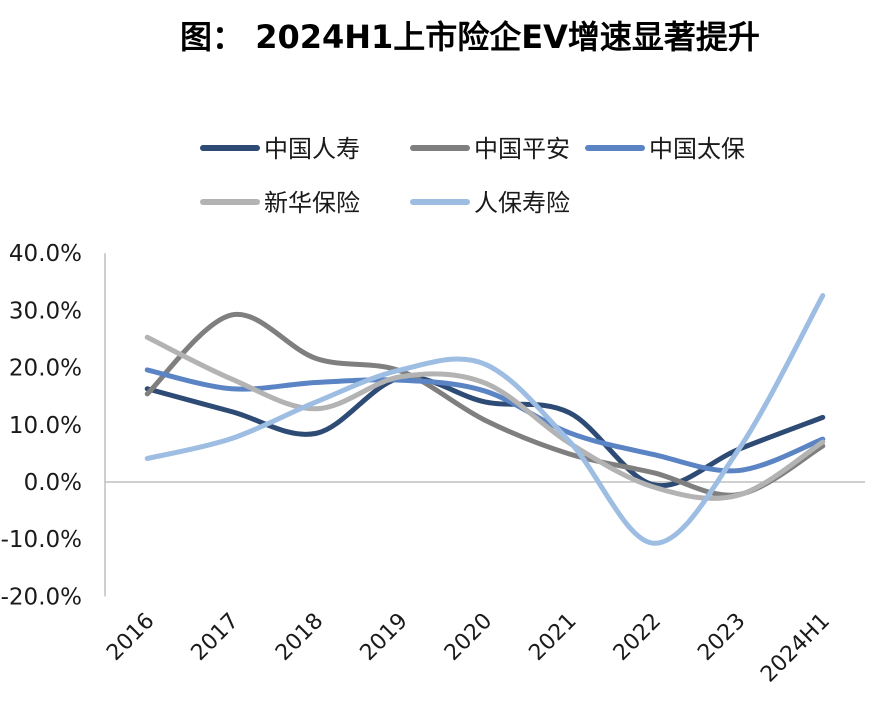 The width and height of the screenshot is (878, 708). What do you see at coordinates (522, 203) in the screenshot?
I see `legend-label: 人保寿险` at bounding box center [522, 203].